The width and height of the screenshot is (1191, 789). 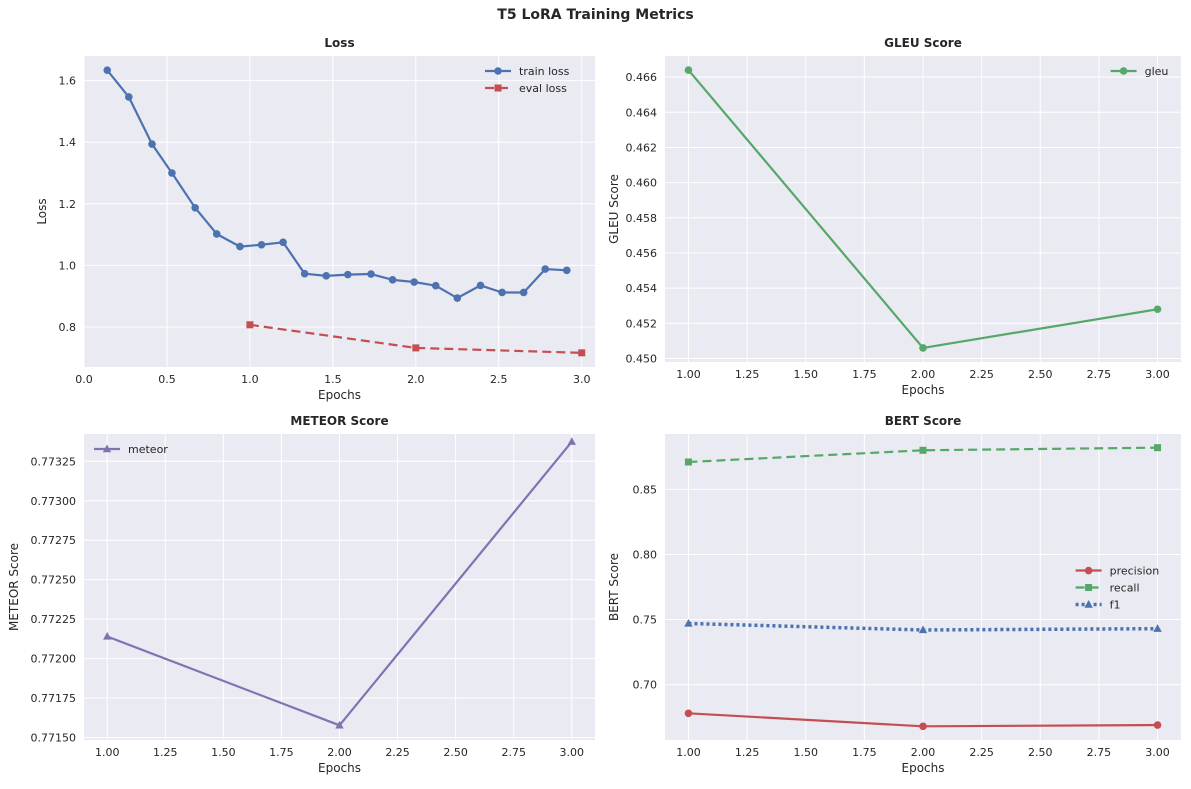 What do you see at coordinates (1099, 374) in the screenshot?
I see `x-tick-label: 2.75` at bounding box center [1099, 374].